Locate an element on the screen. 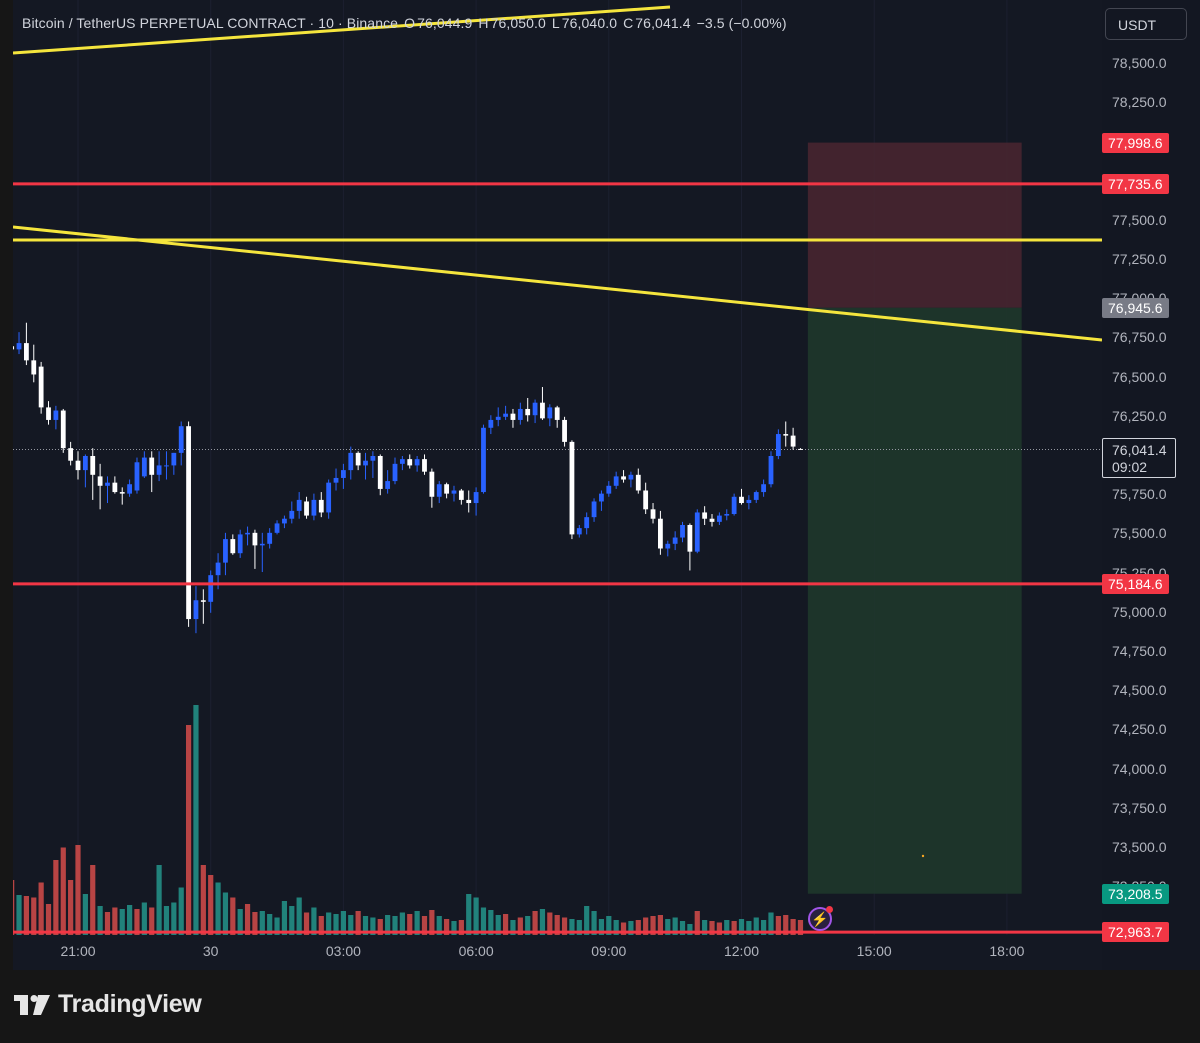 The image size is (1200, 1043). trendline-descending is located at coordinates (557, 283).